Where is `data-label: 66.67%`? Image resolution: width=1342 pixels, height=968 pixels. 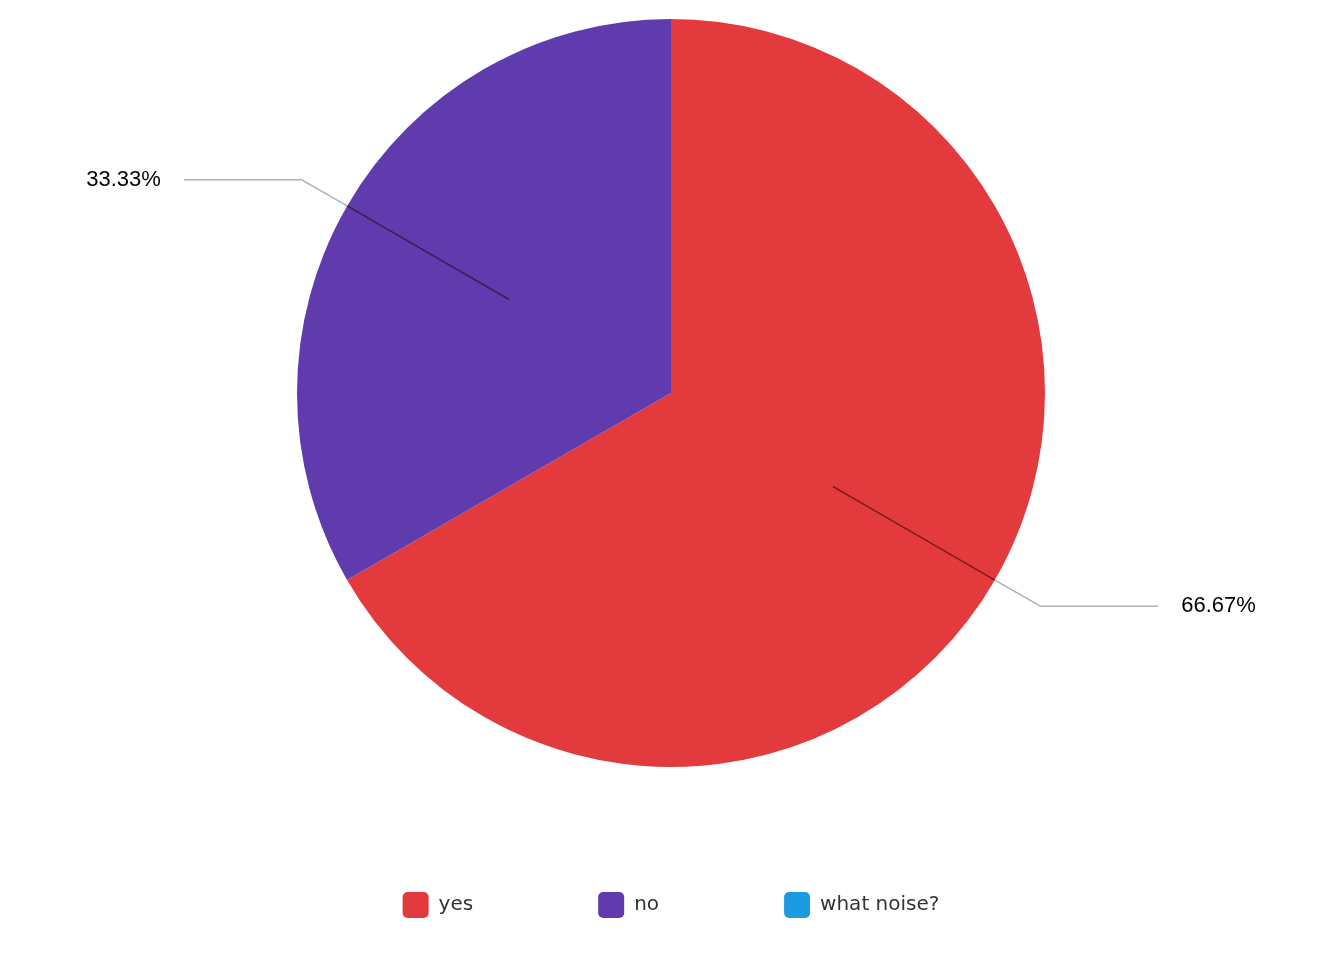 data-label: 66.67% is located at coordinates (1218, 605).